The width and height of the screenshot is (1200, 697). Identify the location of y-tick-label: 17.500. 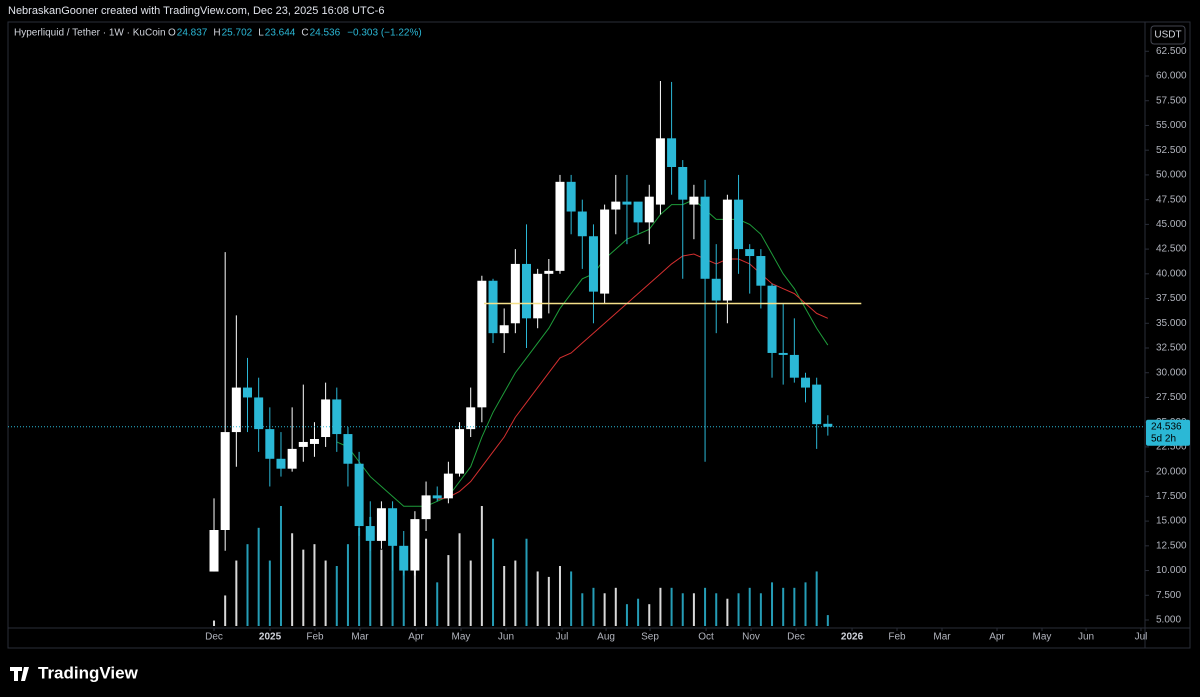
(1171, 496).